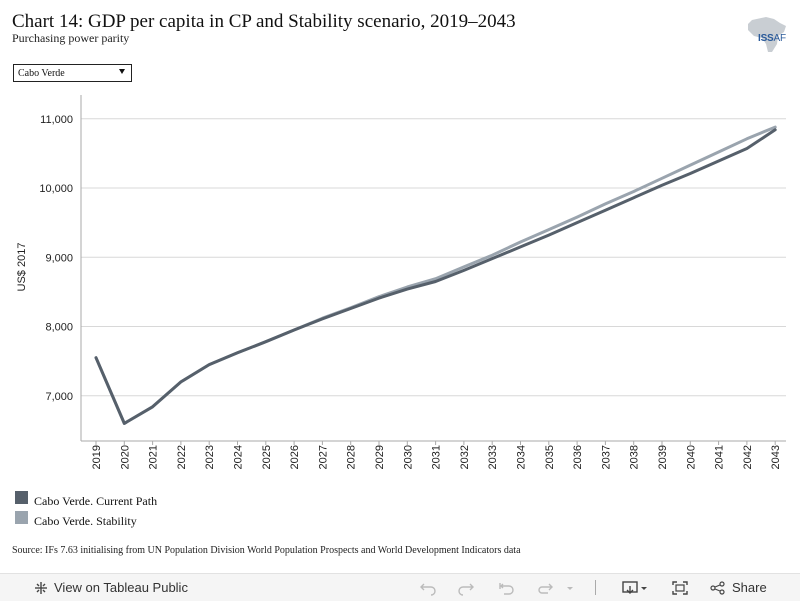  What do you see at coordinates (210, 457) in the screenshot?
I see `x-tick-label: 2023` at bounding box center [210, 457].